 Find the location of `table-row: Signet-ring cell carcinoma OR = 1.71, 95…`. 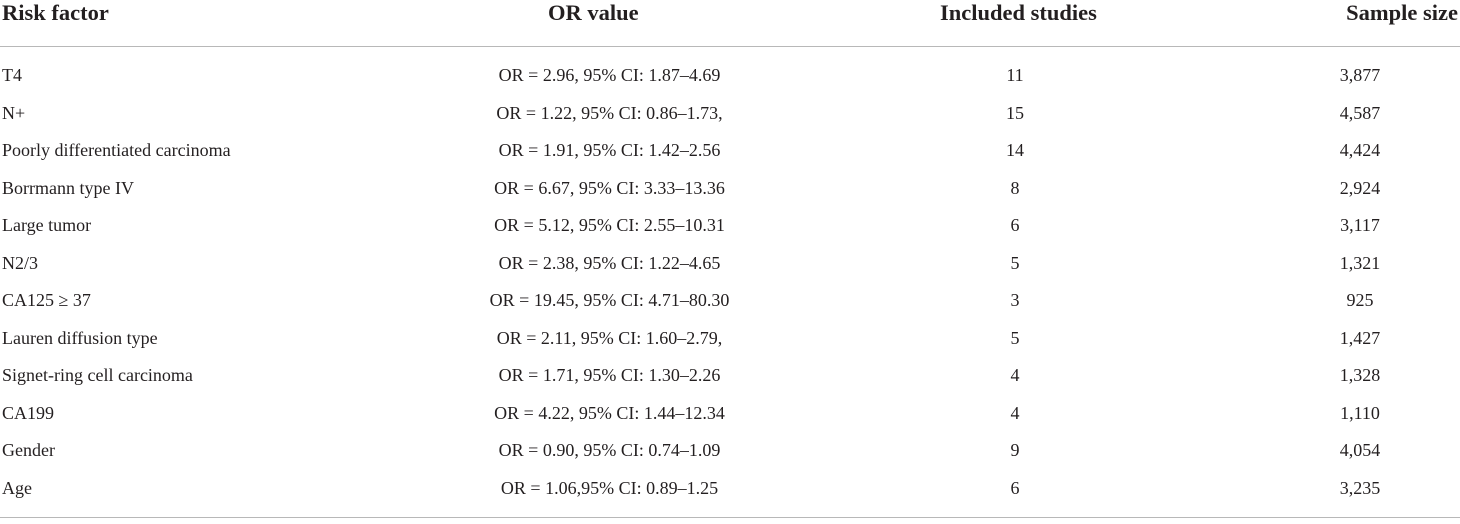

table-row: Signet-ring cell carcinoma OR = 1.71, 95… is located at coordinates (730, 376).